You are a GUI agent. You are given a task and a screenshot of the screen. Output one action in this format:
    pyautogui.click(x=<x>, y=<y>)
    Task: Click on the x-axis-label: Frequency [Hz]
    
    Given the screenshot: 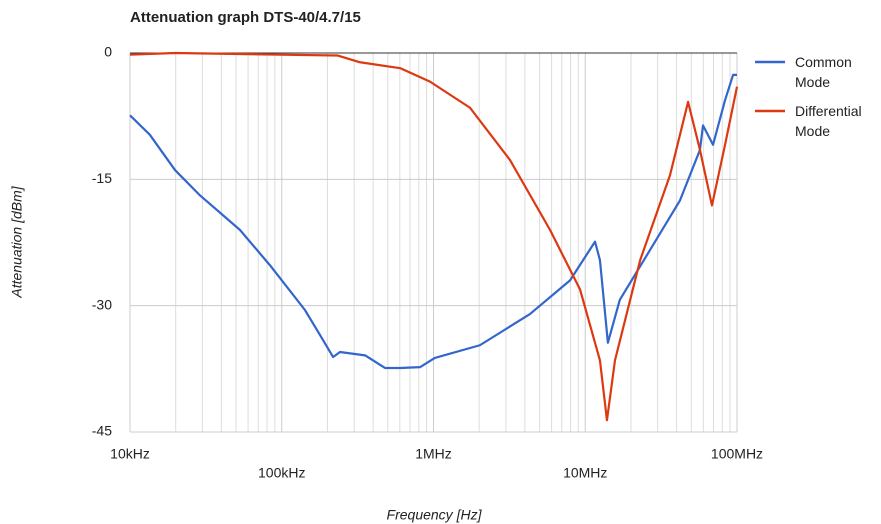 What is the action you would take?
    pyautogui.click(x=435, y=515)
    